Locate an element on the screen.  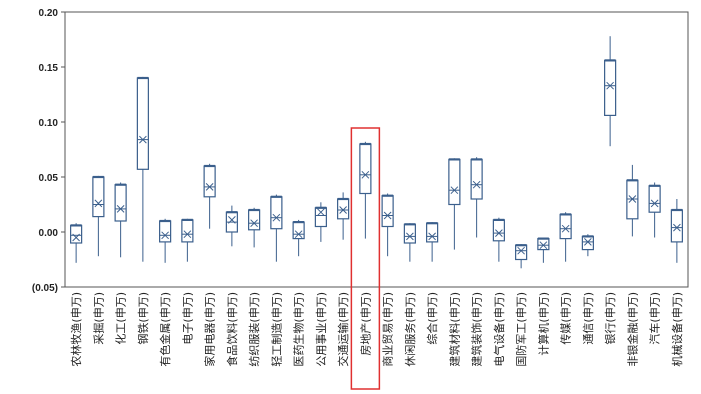
x-tick-label: 电子(申万) is located at coordinates (187, 318).